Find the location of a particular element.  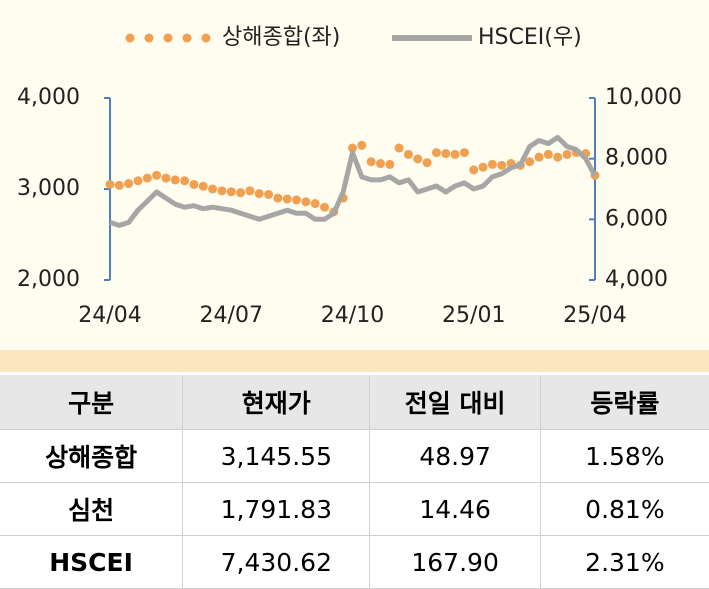

y2-tick-label: 6,000 is located at coordinates (636, 218).